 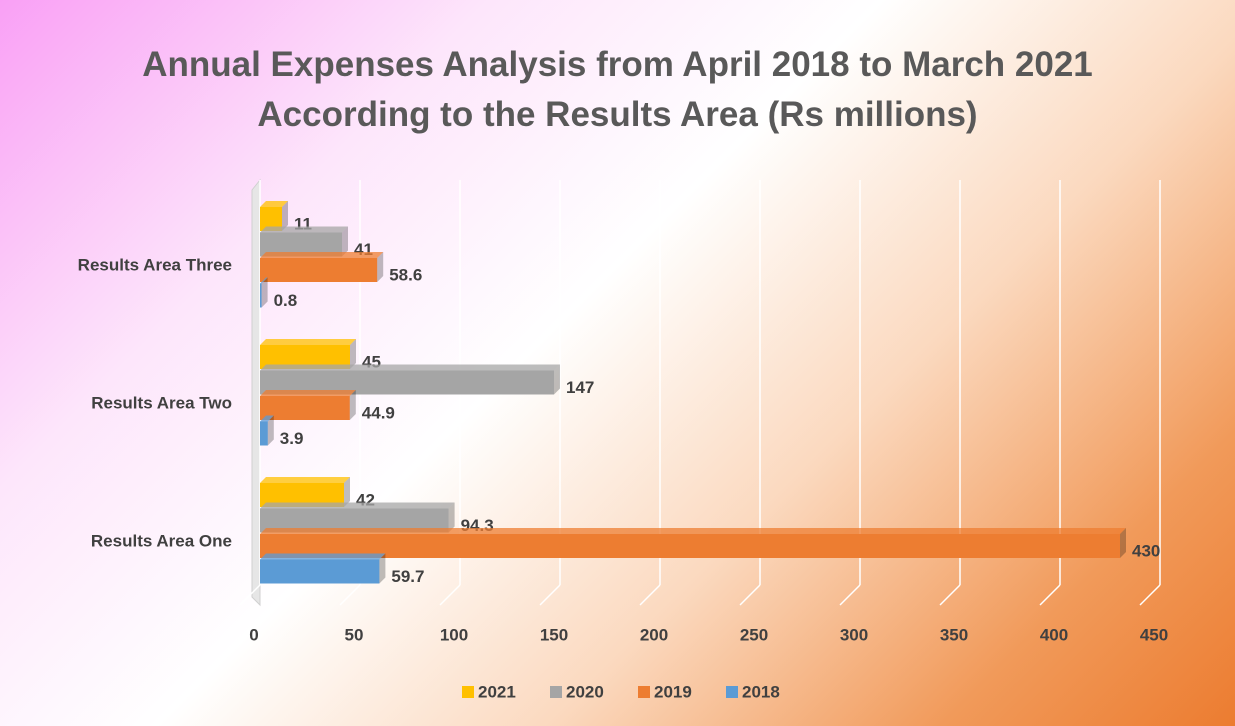 What do you see at coordinates (761, 691) in the screenshot?
I see `legend-label: 2018` at bounding box center [761, 691].